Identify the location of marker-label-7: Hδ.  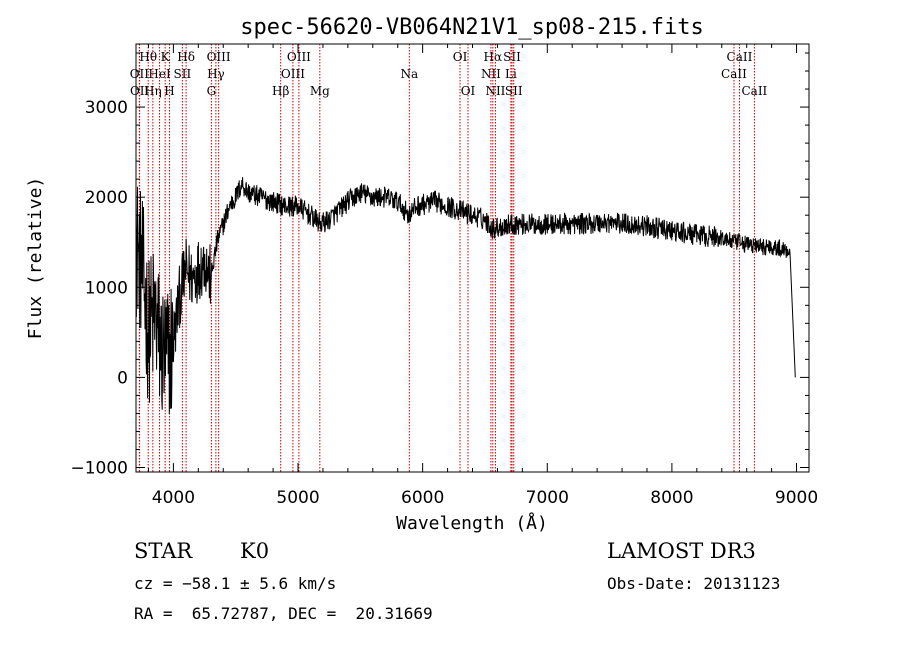
(186, 57).